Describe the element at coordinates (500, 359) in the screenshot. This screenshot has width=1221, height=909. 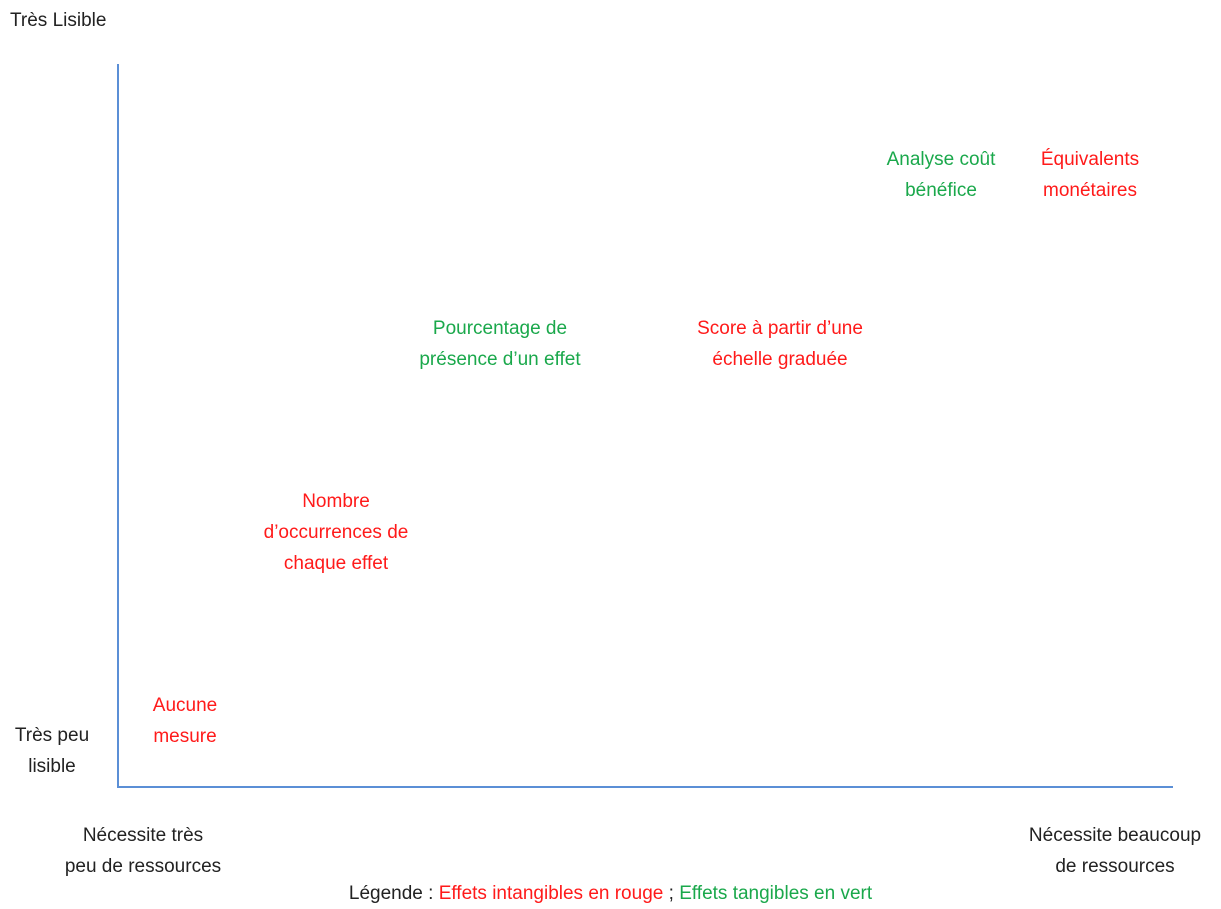
I see `item-line: présence d’un effet` at that location.